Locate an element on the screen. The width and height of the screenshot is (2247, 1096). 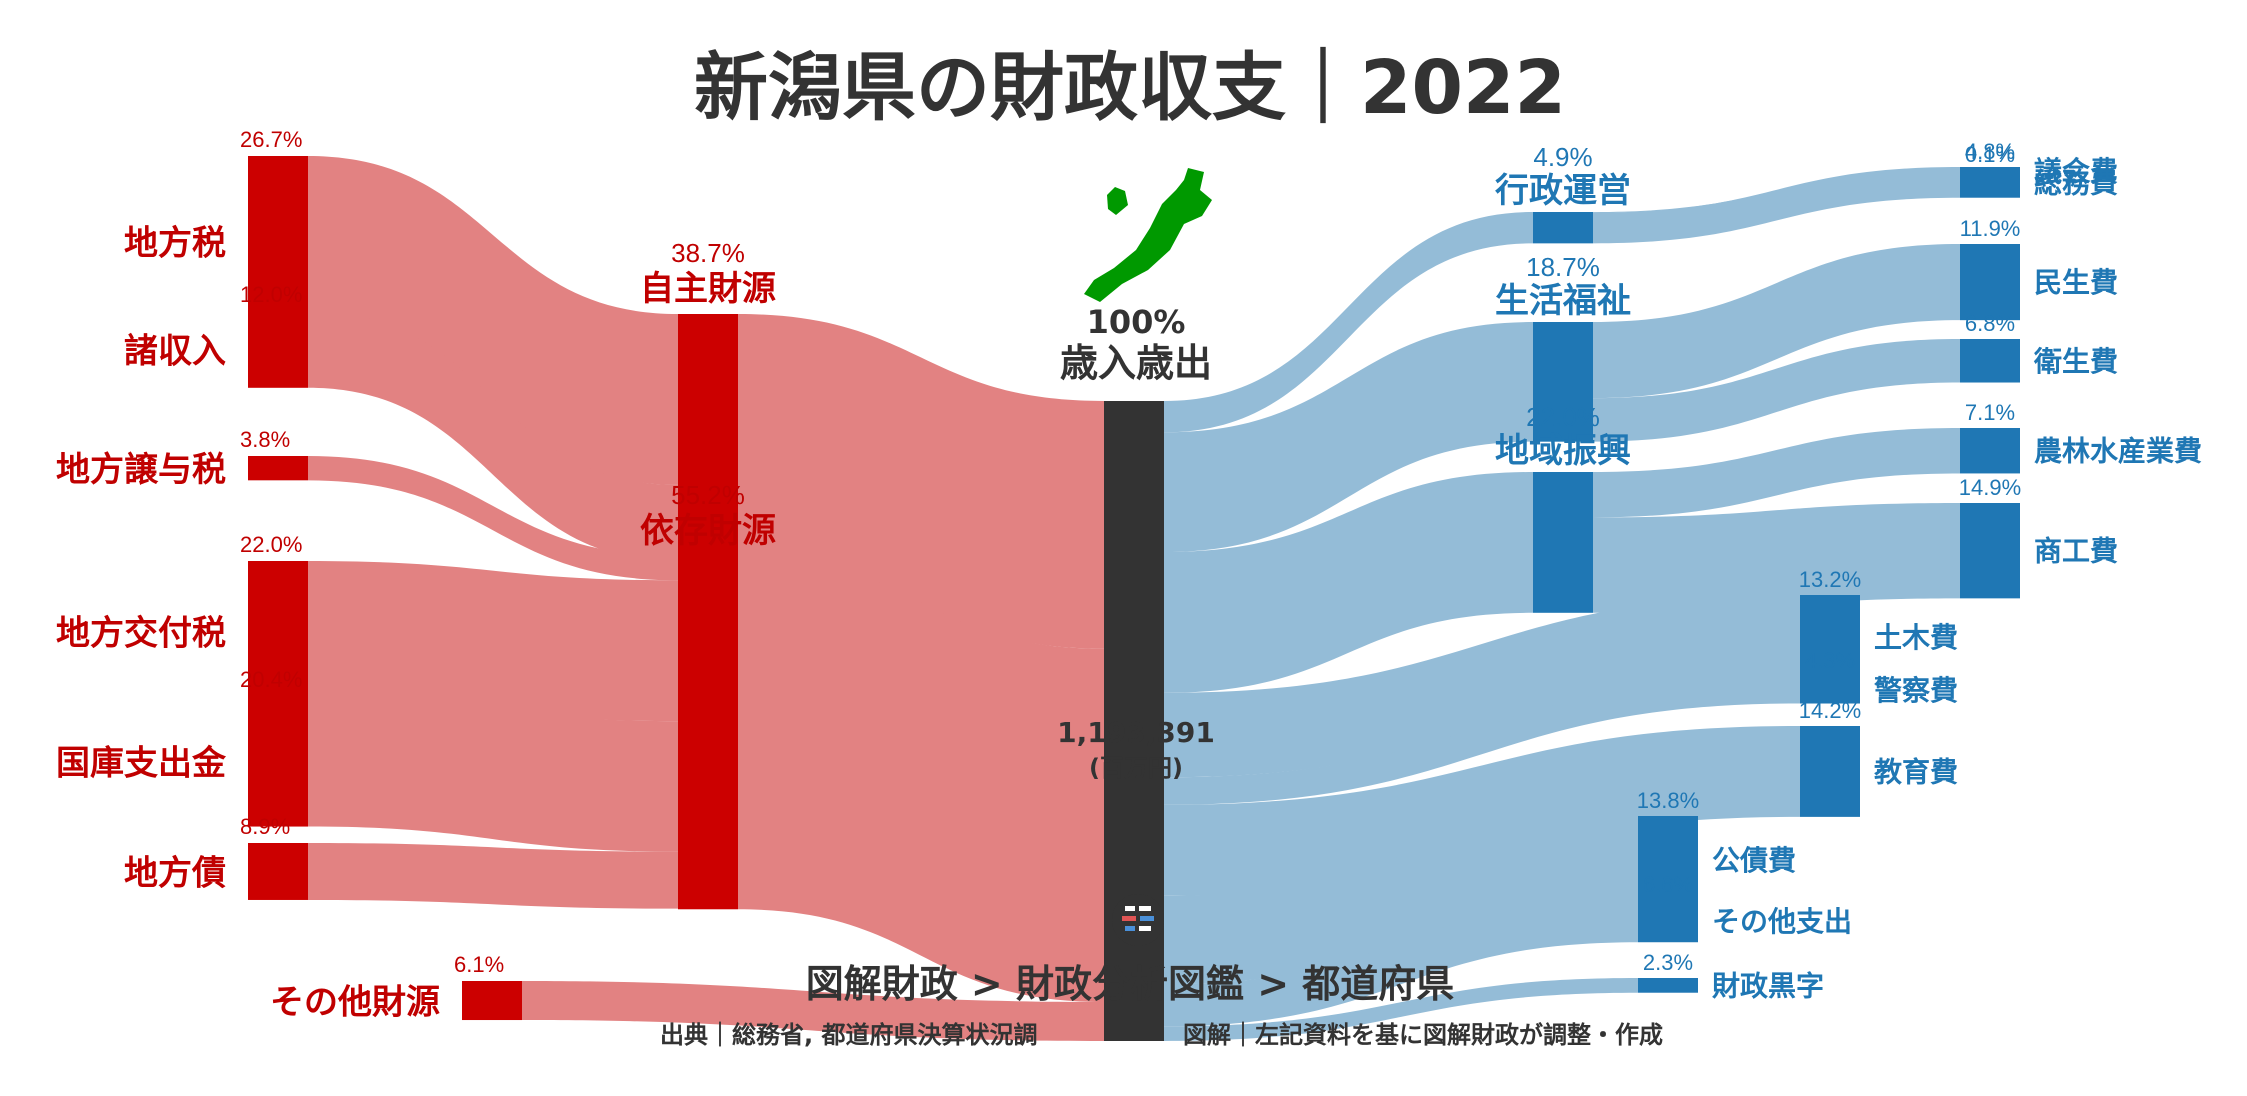
exp-group-label-e8a18ce694bfe9818be596b6: 行政運営 is located at coordinates (1563, 191).